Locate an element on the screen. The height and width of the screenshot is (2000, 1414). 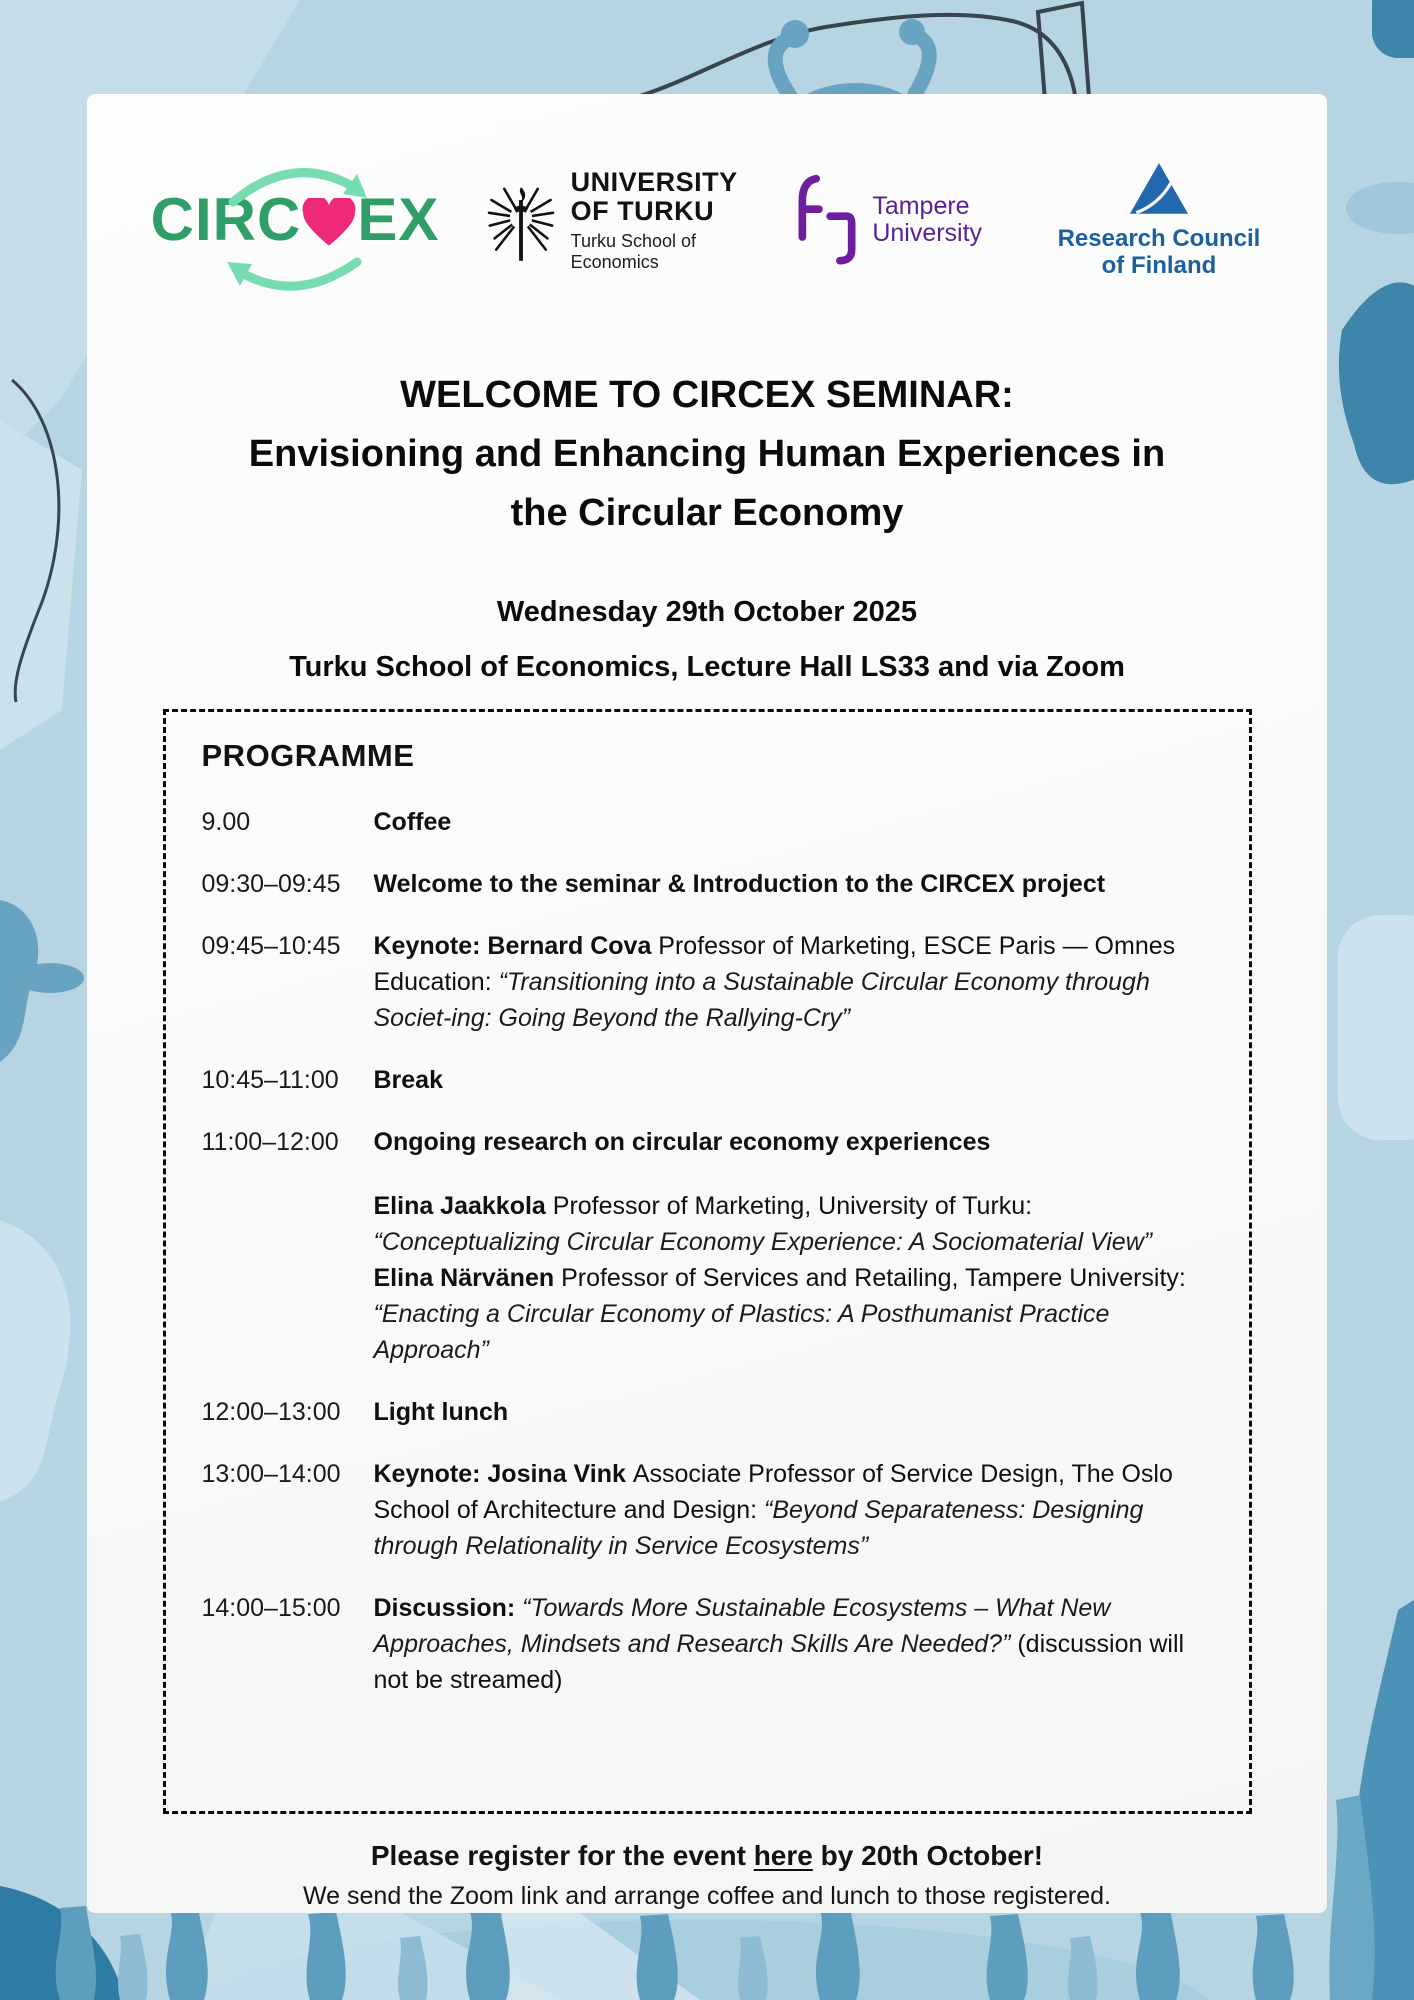
title-line1: WELCOME TO CIRCEX SEMINAR: is located at coordinates (707, 395).